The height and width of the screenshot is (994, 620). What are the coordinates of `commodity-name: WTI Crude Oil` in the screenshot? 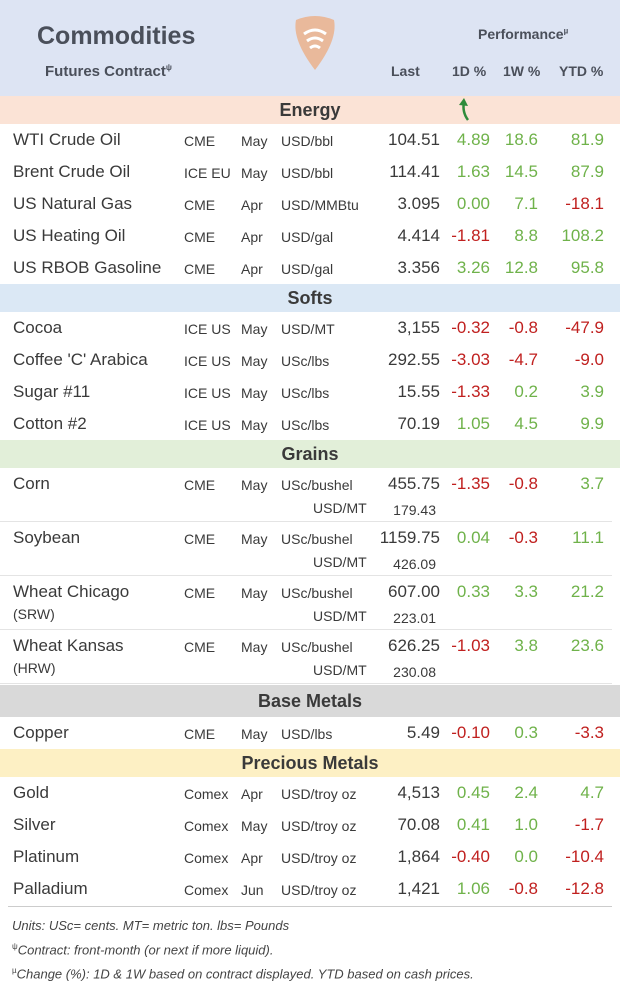 It's located at (67, 139).